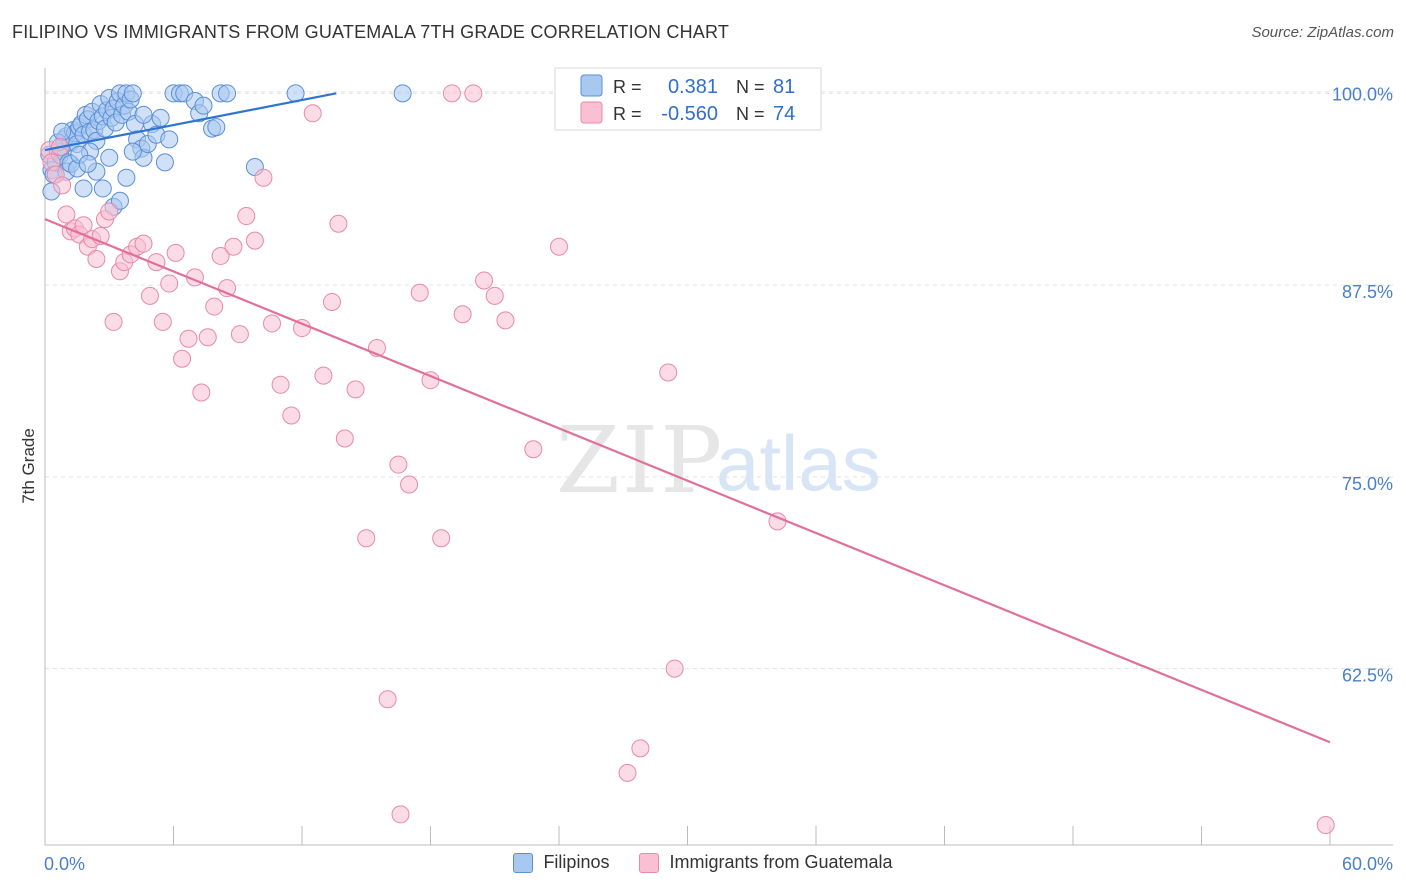 This screenshot has height=892, width=1406. What do you see at coordinates (649, 862) in the screenshot?
I see `legend-swatch-guatemala` at bounding box center [649, 862].